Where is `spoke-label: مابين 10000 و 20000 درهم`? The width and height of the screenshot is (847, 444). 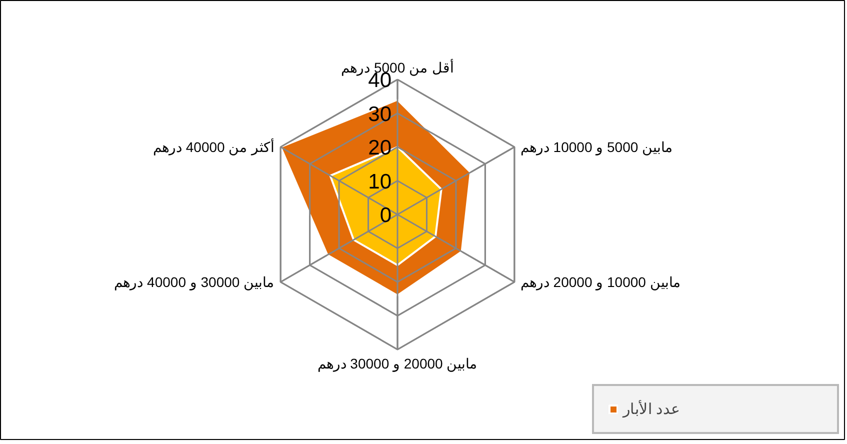
spoke-label: مابين 10000 و 20000 درهم is located at coordinates (600, 282).